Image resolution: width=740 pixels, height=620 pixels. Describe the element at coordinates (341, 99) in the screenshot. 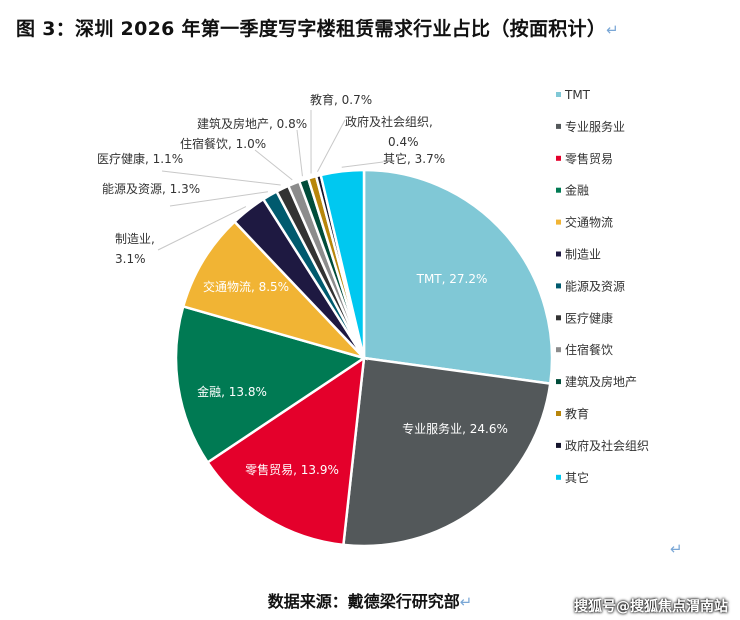

I see `data-label: 教育, 0.7%` at that location.